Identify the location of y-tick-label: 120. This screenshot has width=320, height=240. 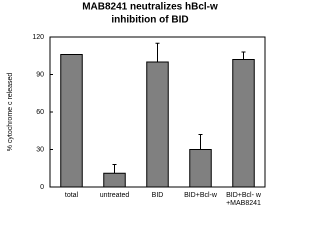
(38, 37).